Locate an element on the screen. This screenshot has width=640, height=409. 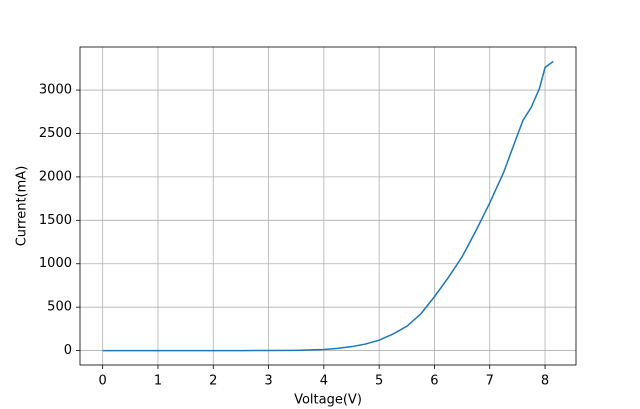
x-tick-label: 0 is located at coordinates (103, 381).